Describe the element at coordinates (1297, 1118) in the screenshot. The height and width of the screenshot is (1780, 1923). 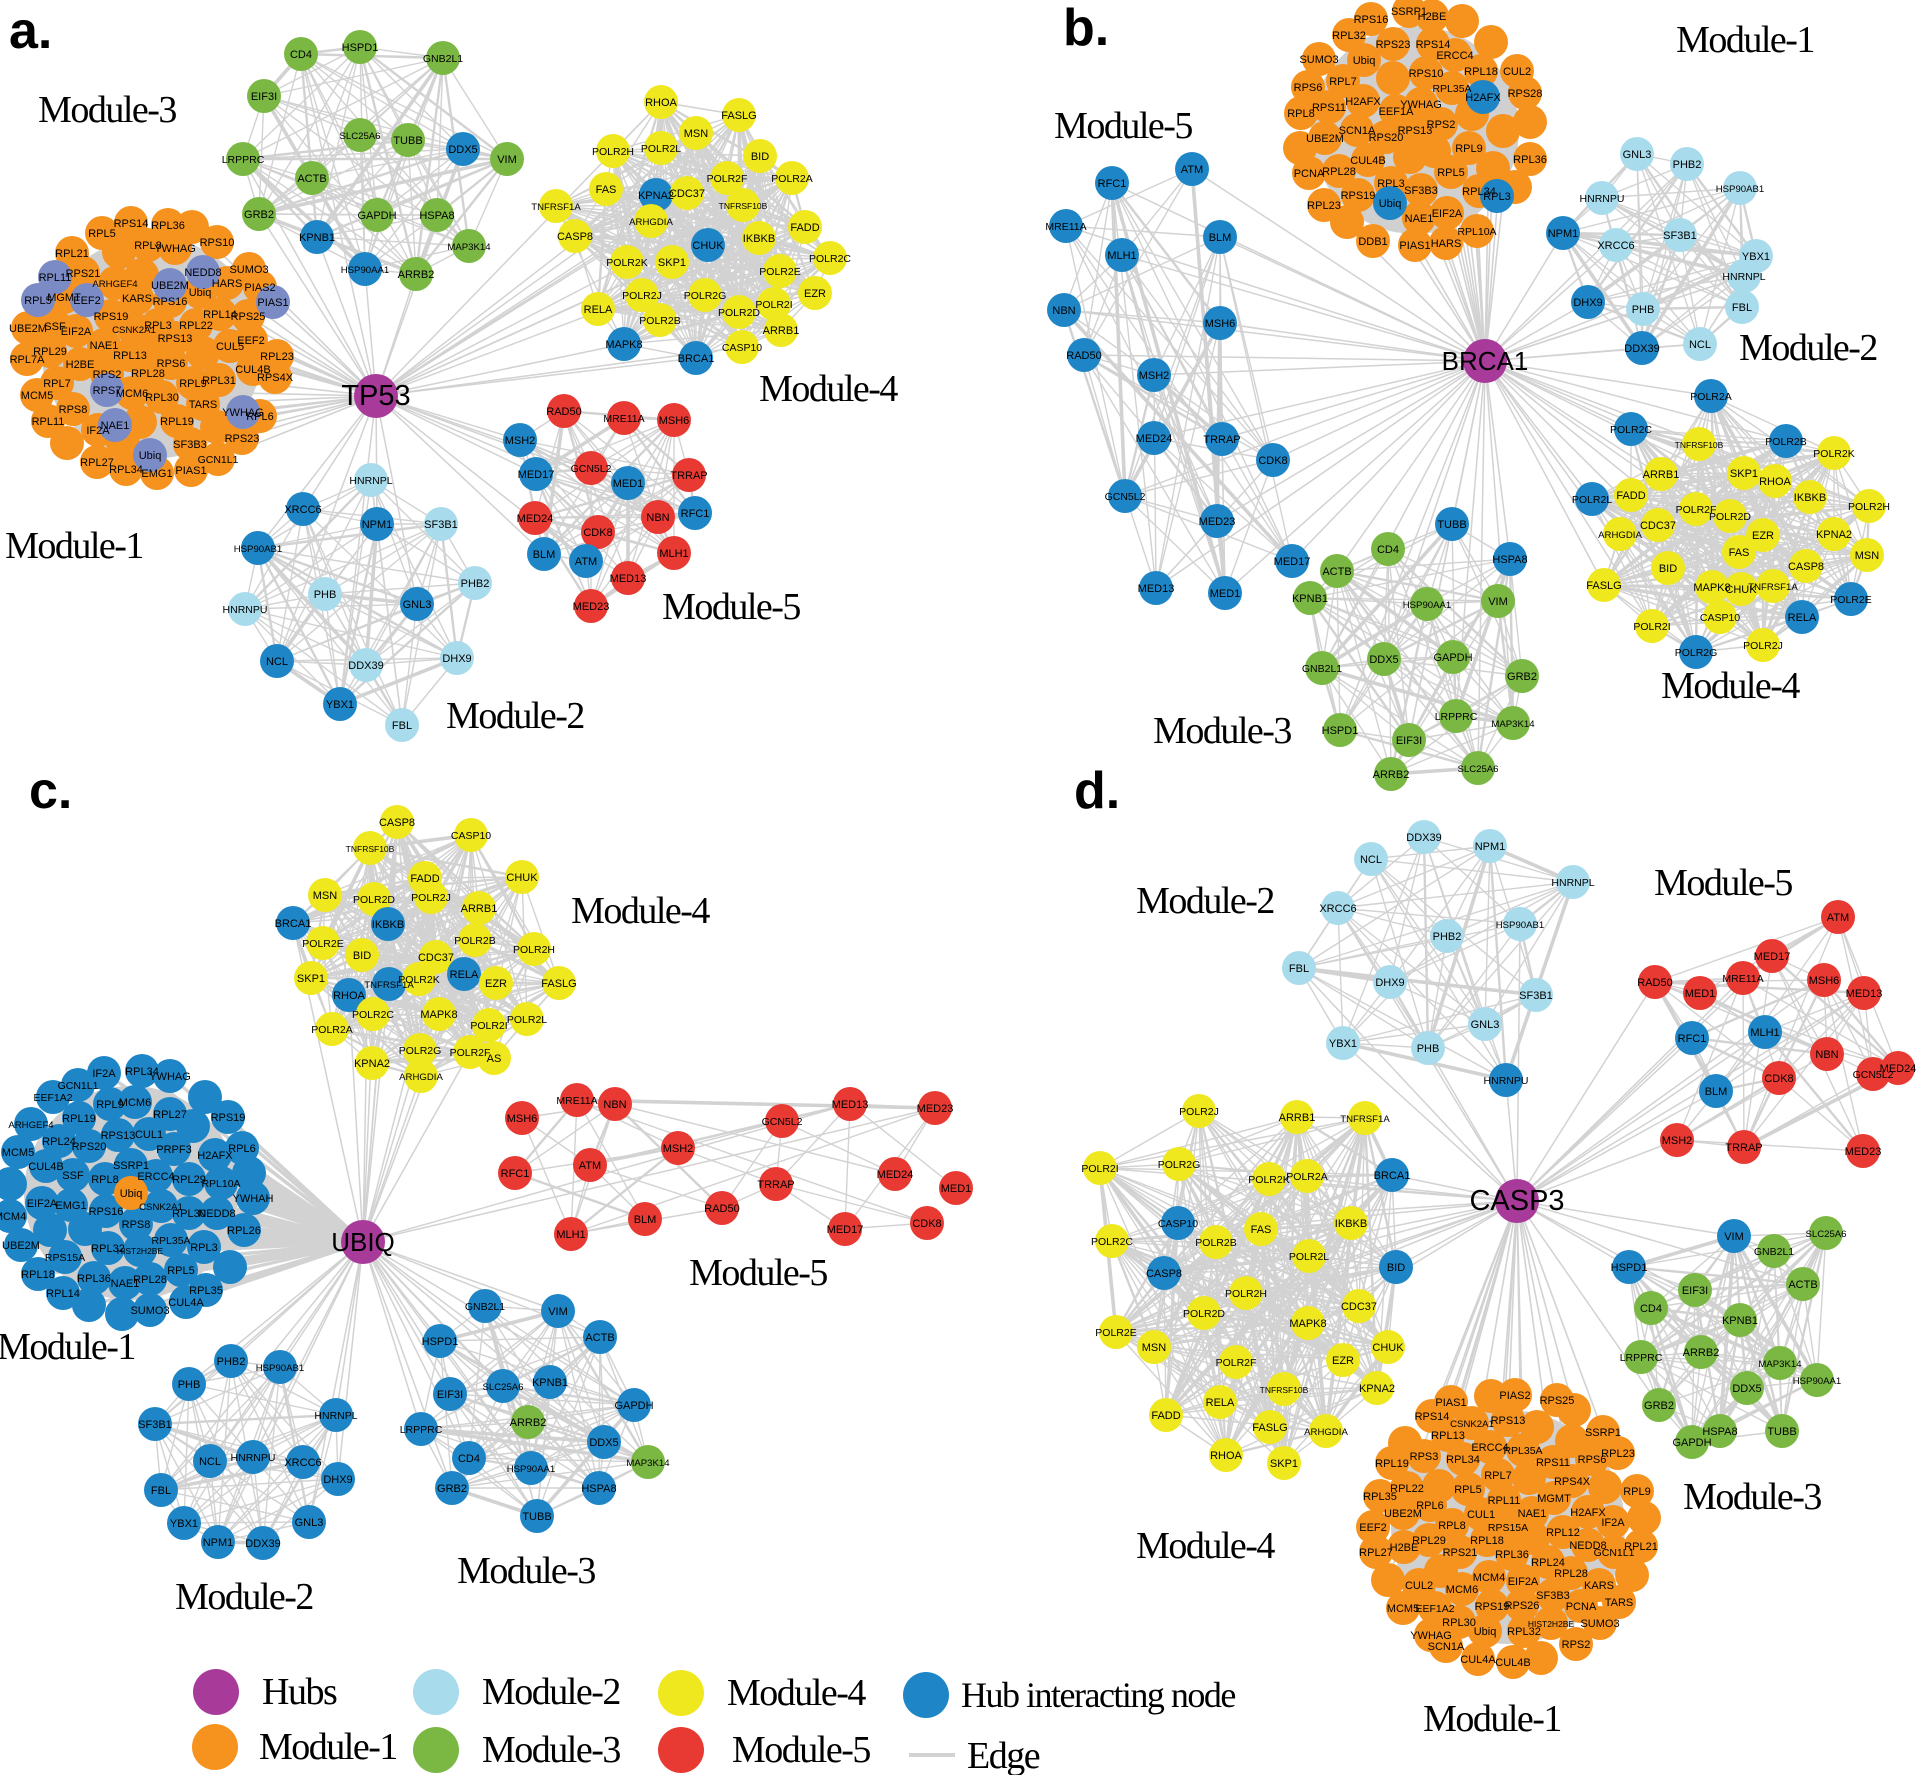
I see `svg-text: ARRB1` at that location.